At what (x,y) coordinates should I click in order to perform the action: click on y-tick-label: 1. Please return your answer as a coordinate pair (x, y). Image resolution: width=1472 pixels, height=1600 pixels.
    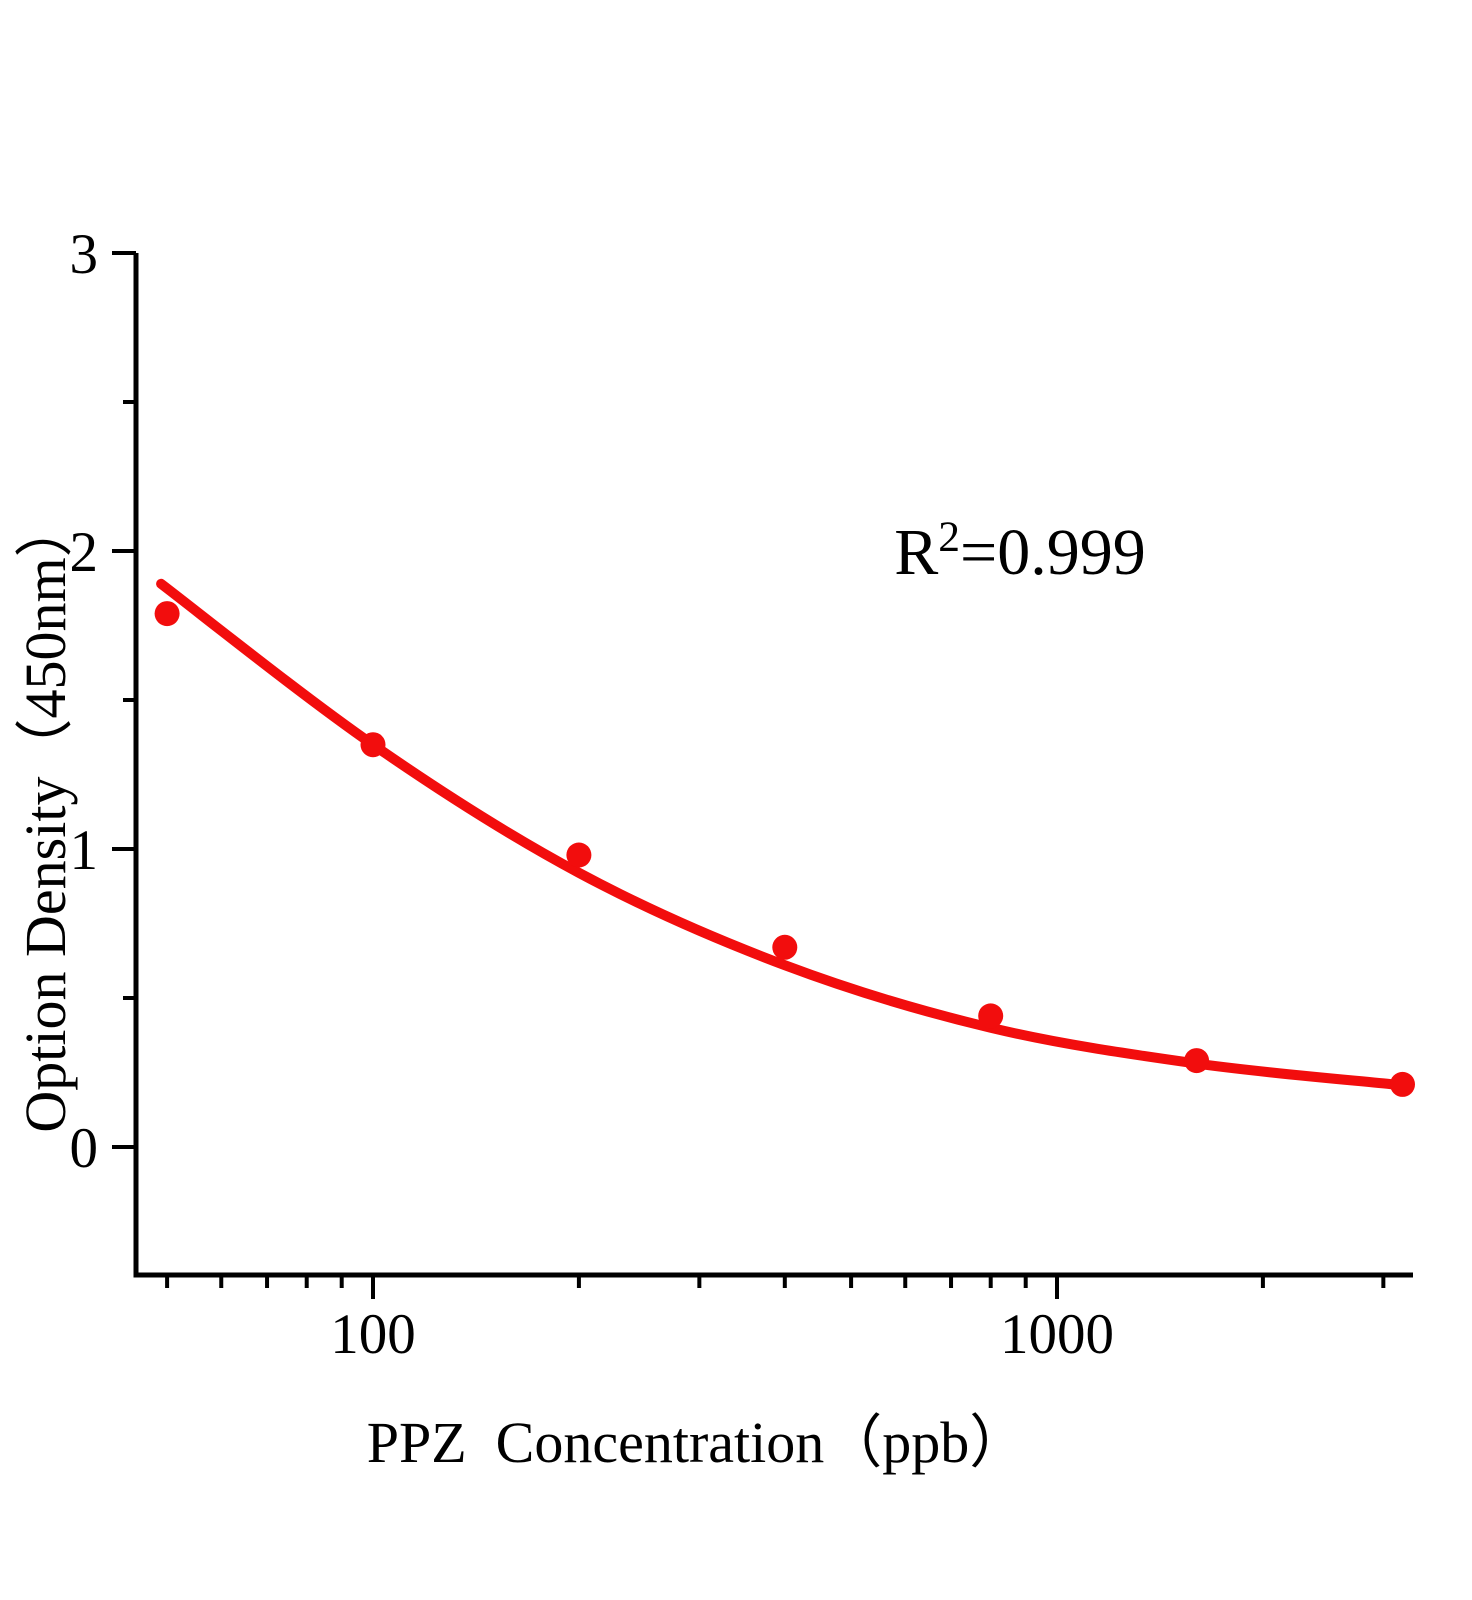
    Looking at the image, I should click on (84, 850).